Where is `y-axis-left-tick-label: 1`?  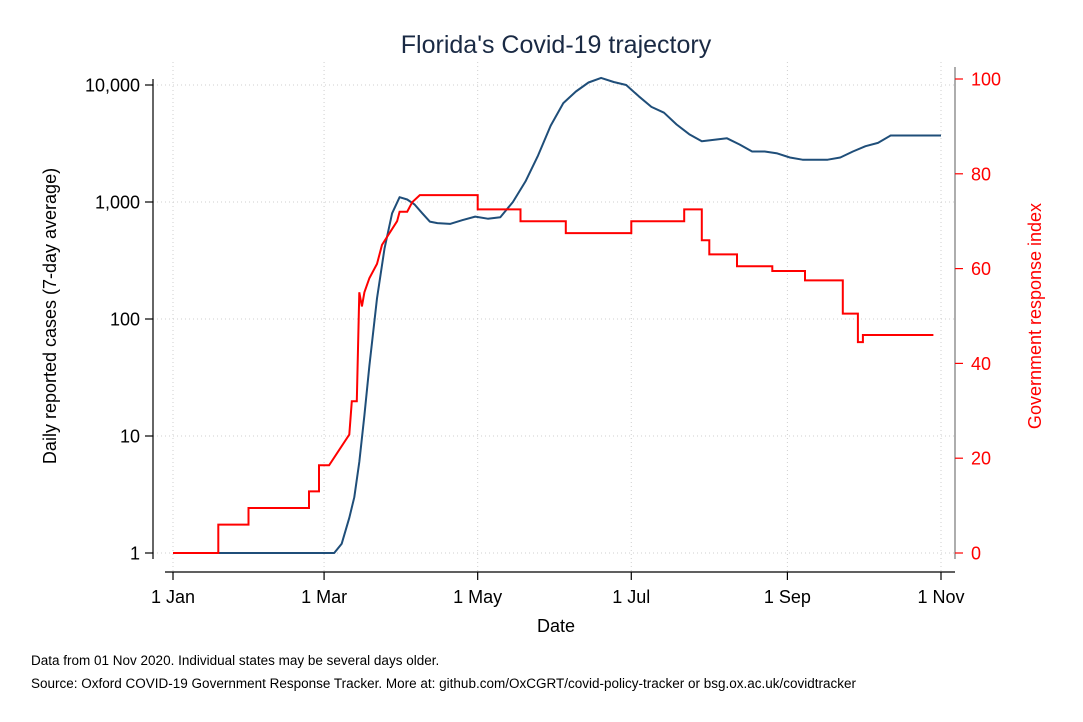 y-axis-left-tick-label: 1 is located at coordinates (135, 554).